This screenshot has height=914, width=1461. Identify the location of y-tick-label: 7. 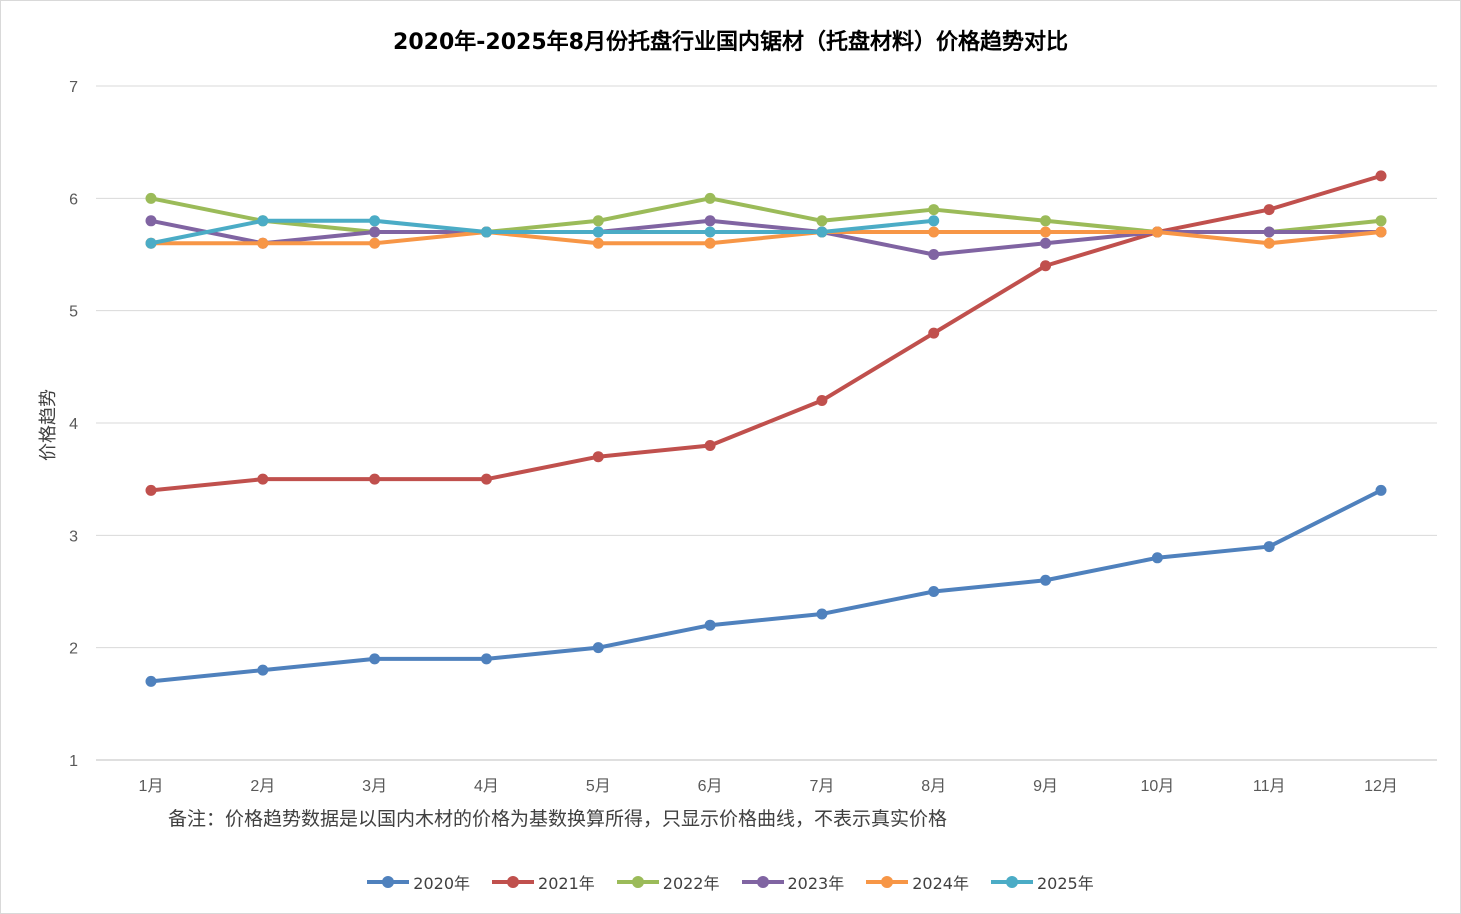
(73, 87).